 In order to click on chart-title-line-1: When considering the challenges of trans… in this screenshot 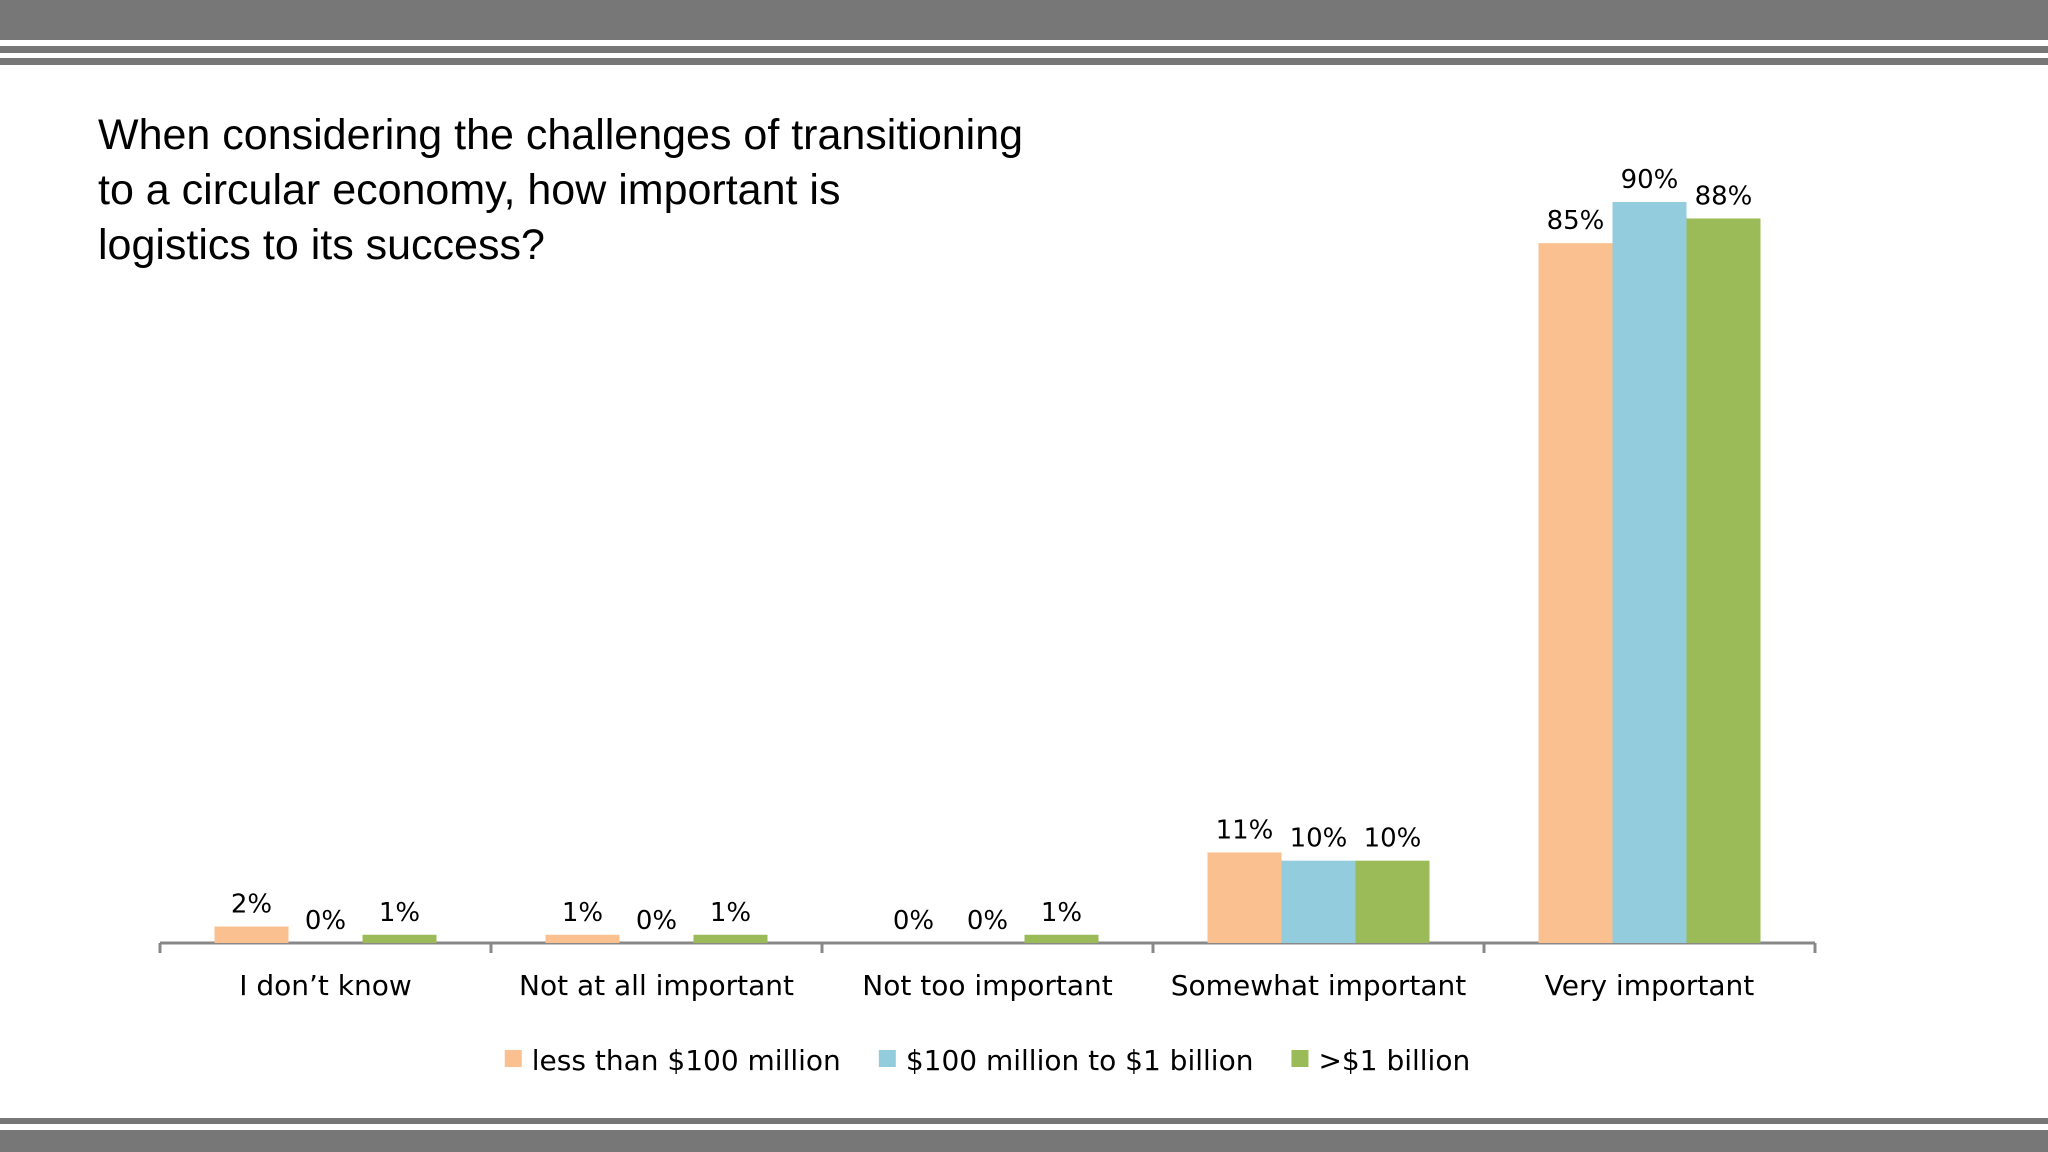, I will do `click(561, 135)`.